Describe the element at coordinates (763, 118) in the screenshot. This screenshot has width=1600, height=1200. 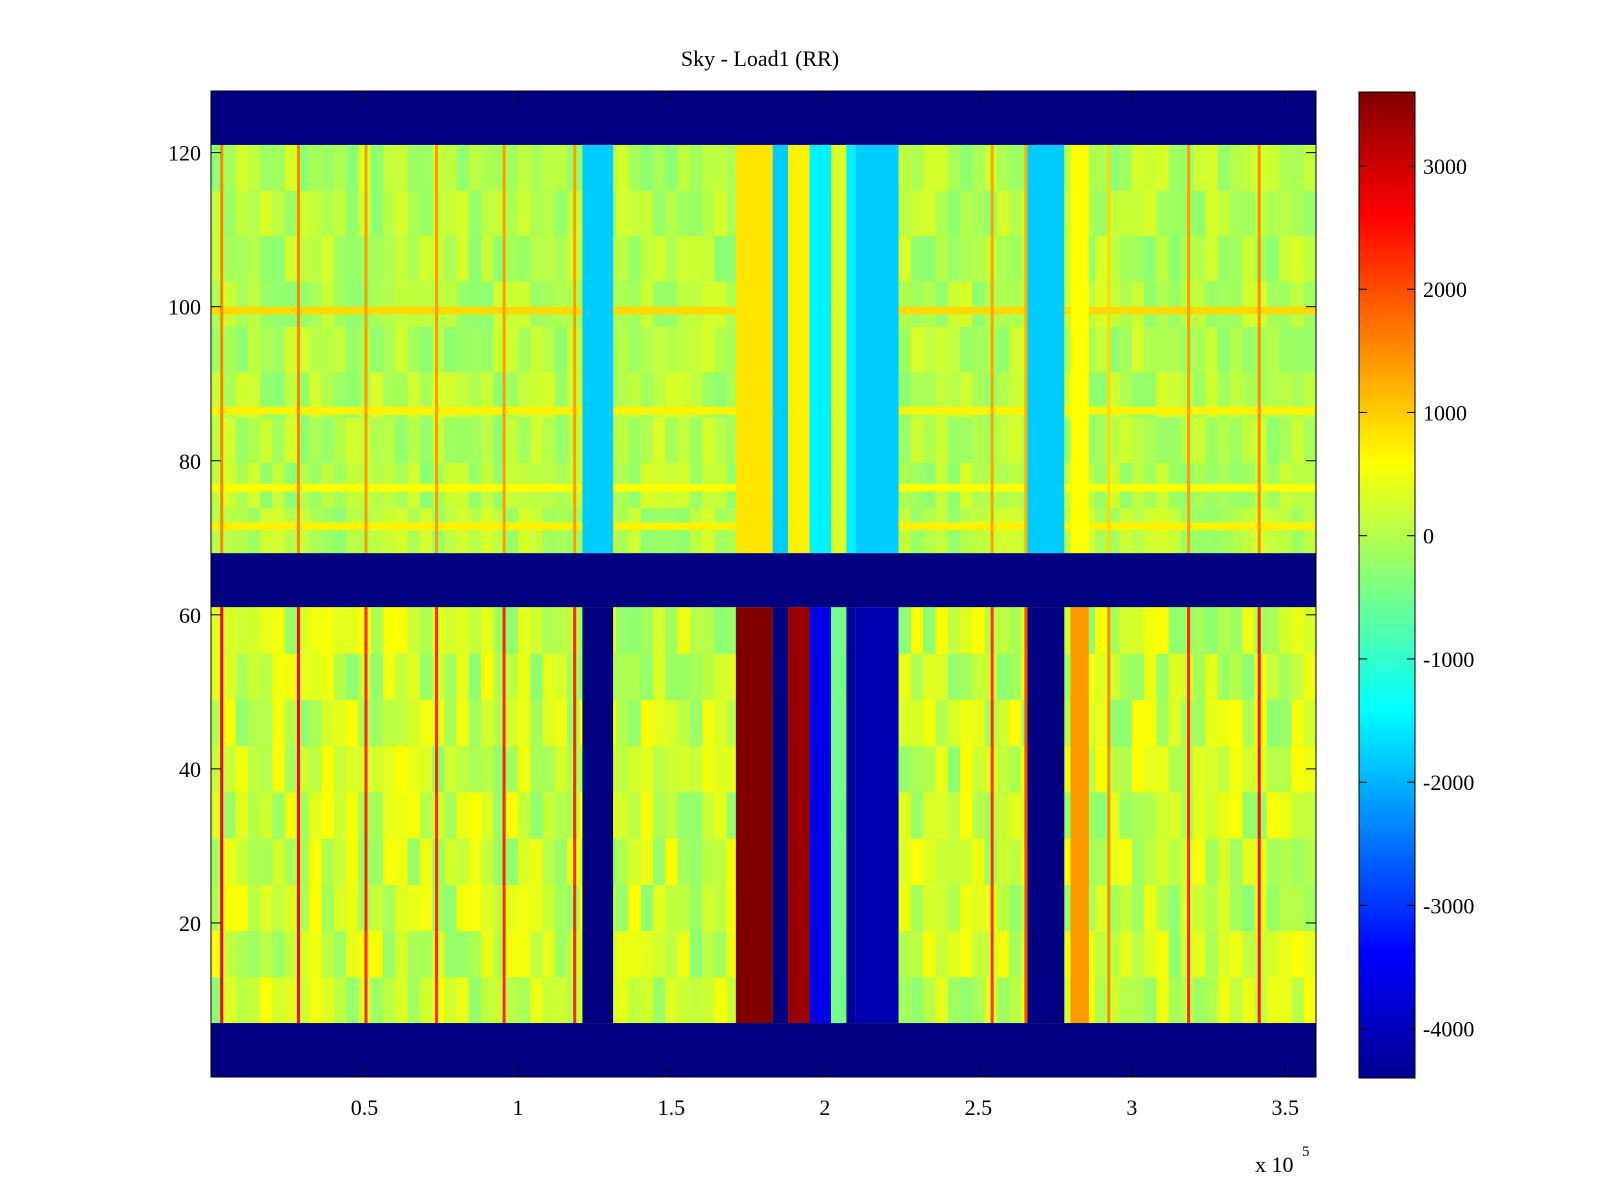
I see `heatmap-masked-row` at that location.